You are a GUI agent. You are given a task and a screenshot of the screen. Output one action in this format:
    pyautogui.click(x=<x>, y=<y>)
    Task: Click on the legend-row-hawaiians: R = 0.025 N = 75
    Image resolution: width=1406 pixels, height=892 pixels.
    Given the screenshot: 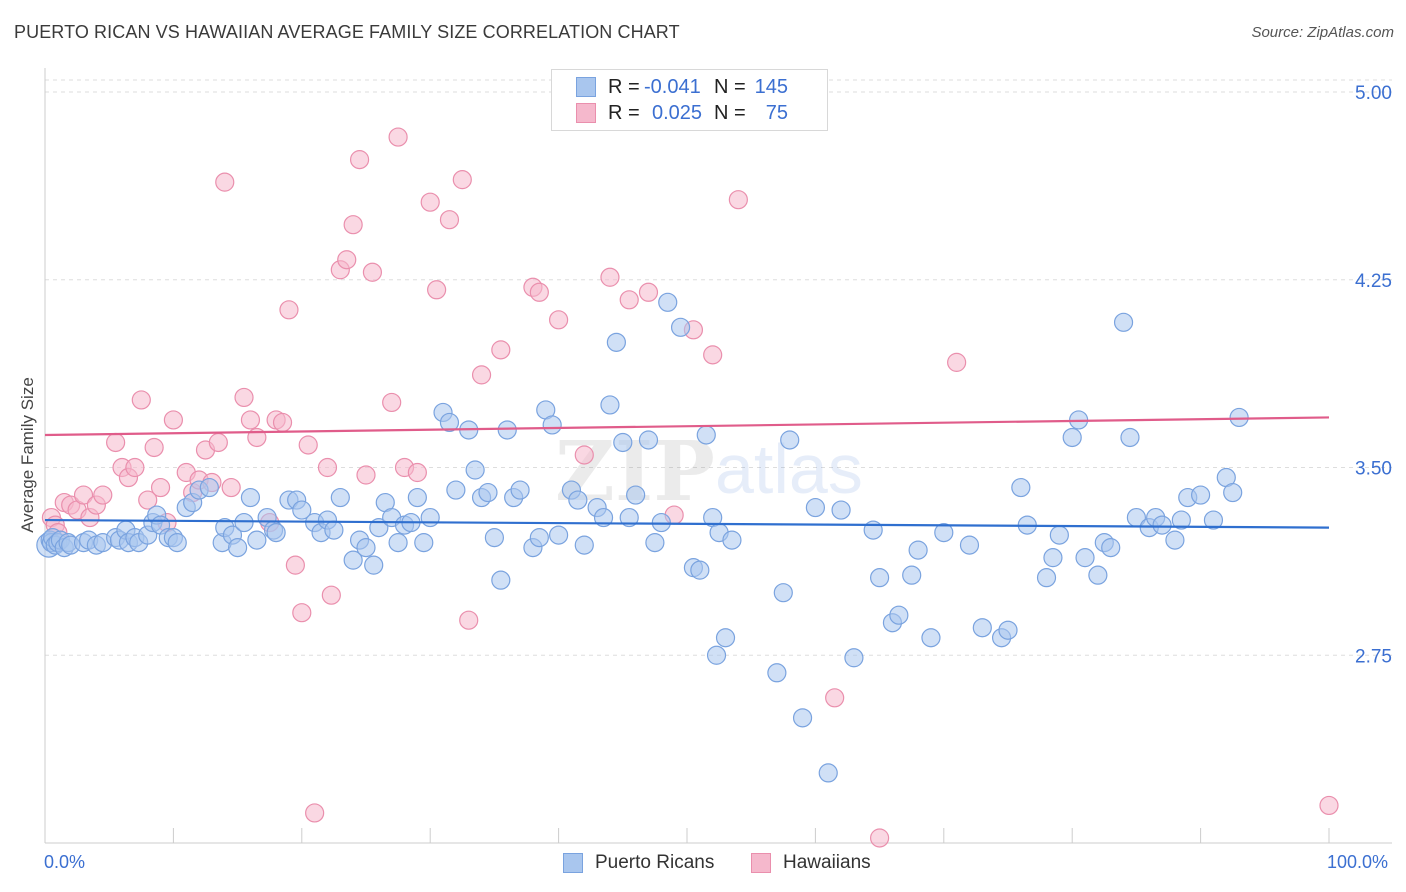 What is the action you would take?
    pyautogui.click(x=682, y=113)
    